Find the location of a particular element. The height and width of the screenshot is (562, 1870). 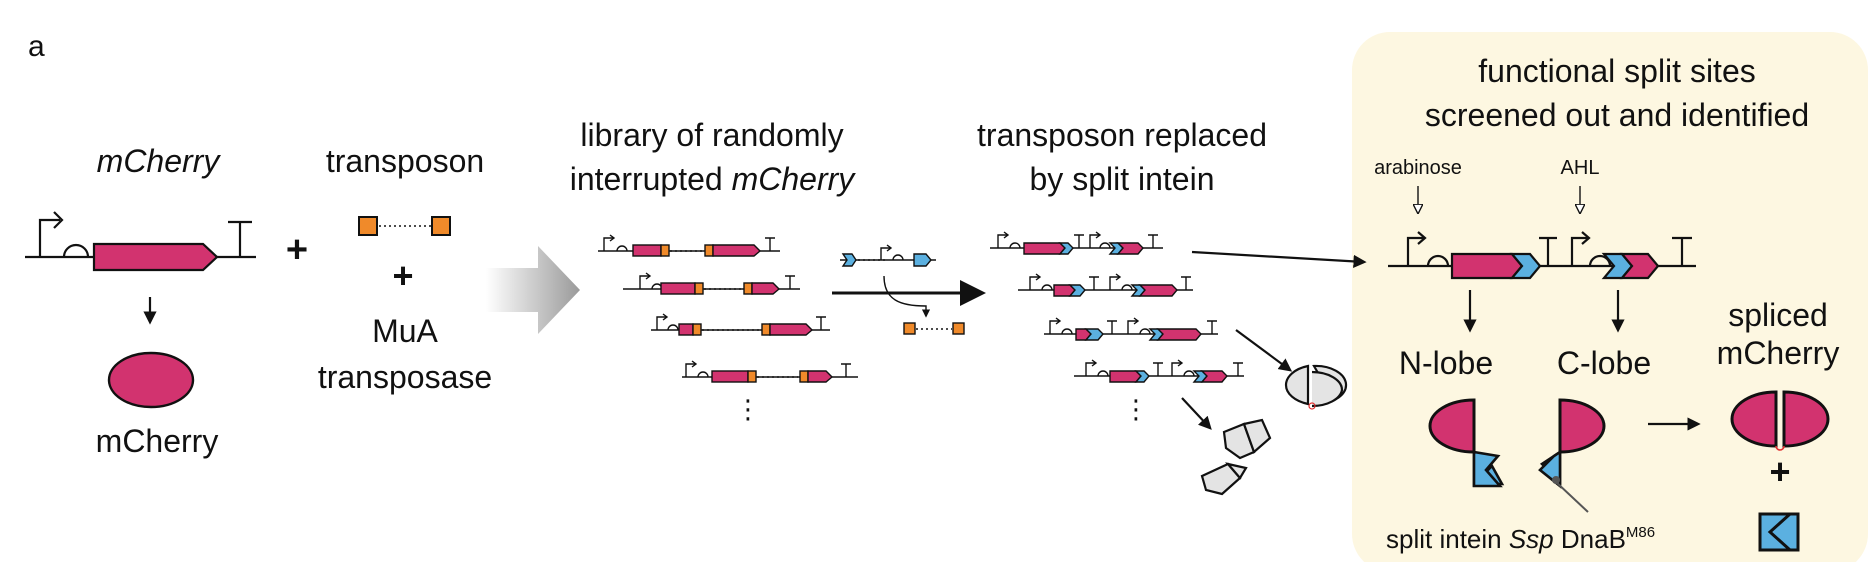

replaced-more-dots: ⋮ is located at coordinates (1136, 409).